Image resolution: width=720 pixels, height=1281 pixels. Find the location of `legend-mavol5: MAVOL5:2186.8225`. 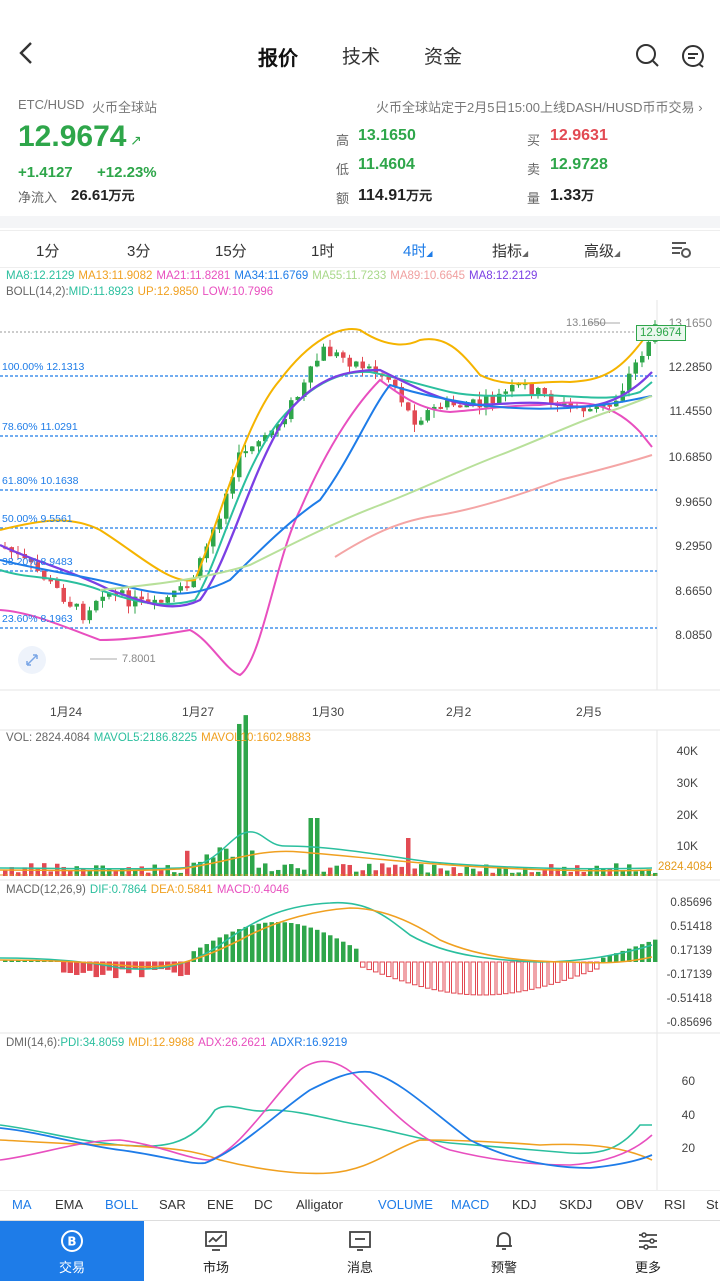

legend-mavol5: MAVOL5:2186.8225 is located at coordinates (145, 738).